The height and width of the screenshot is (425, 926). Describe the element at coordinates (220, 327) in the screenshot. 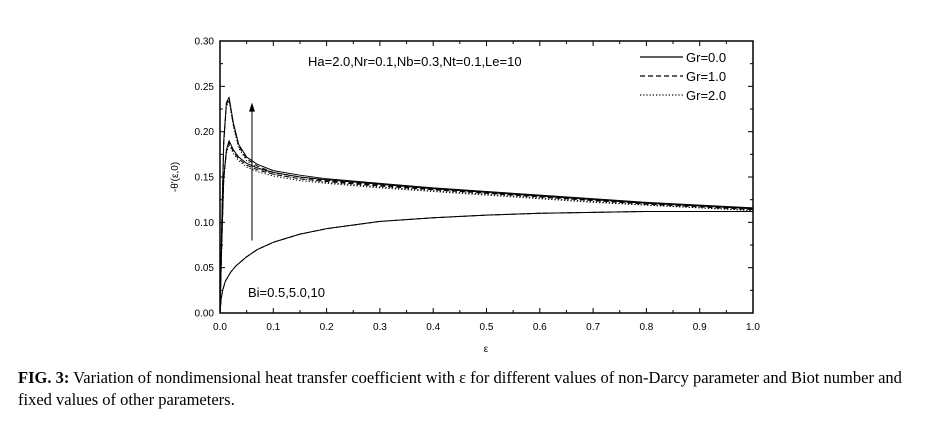

I see `x-tick-label: 0.0` at that location.